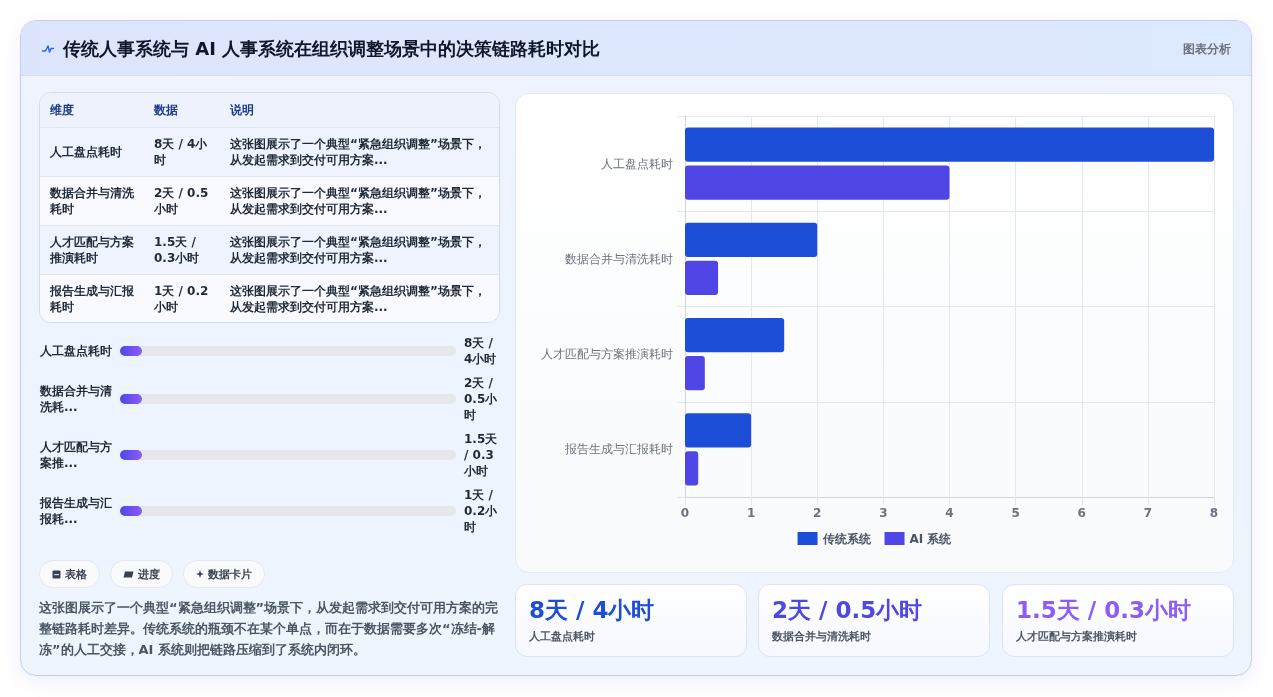  I want to click on text: 图表分析, so click(1207, 49).